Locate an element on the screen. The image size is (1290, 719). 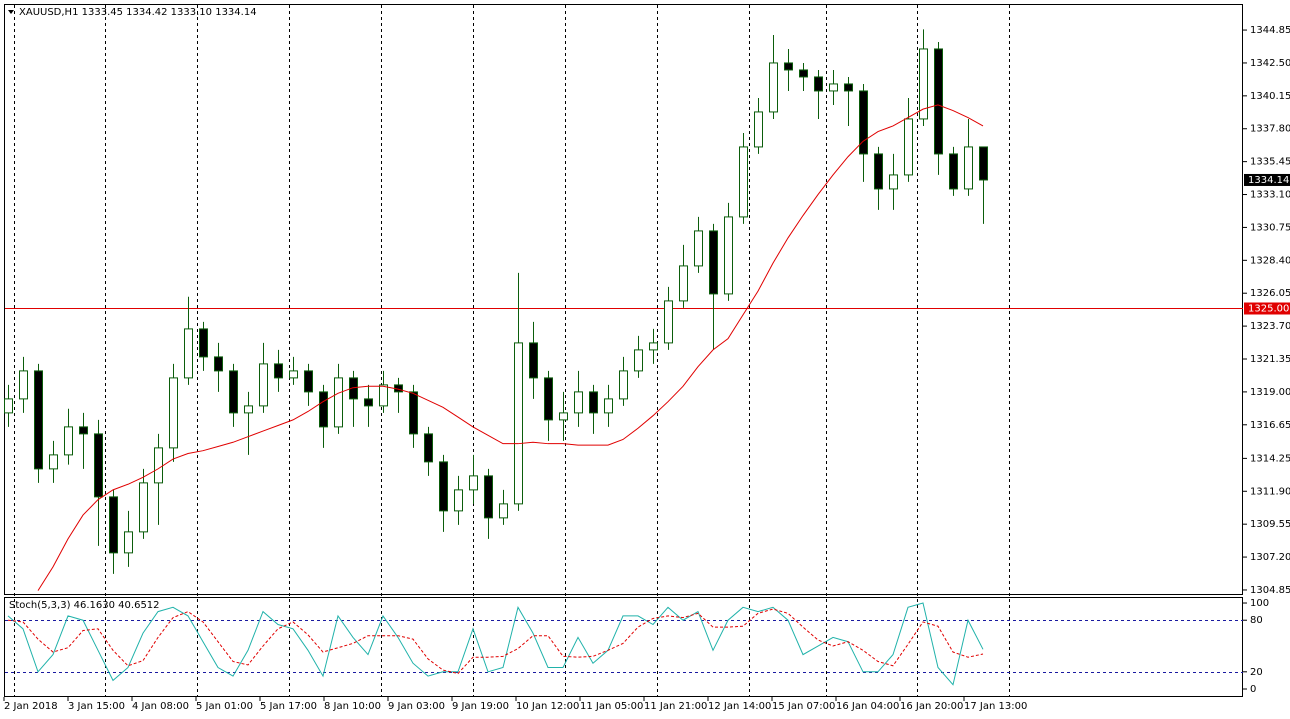
y-tick-label: 1335.45 is located at coordinates (1270, 162).